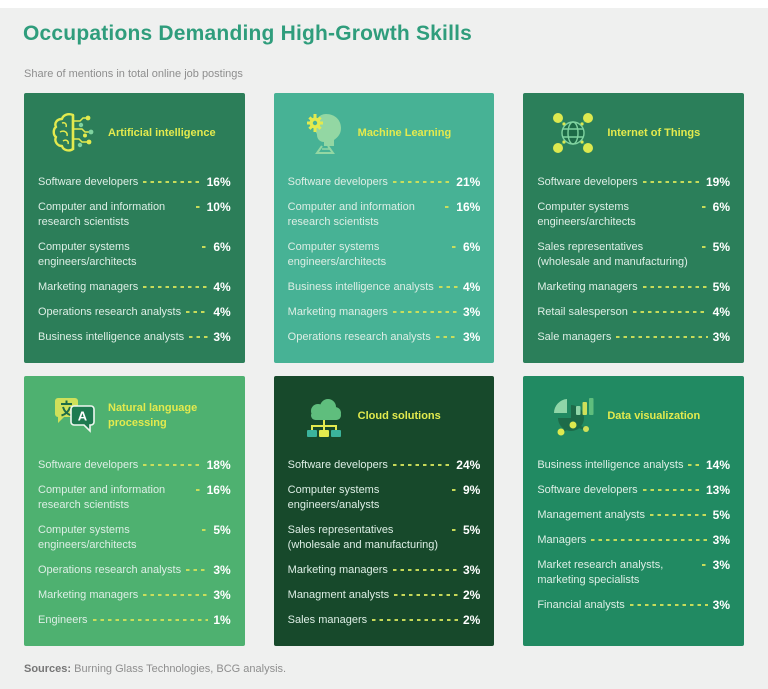 This screenshot has height=689, width=768. What do you see at coordinates (324, 416) in the screenshot?
I see `cloud-network-icon` at bounding box center [324, 416].